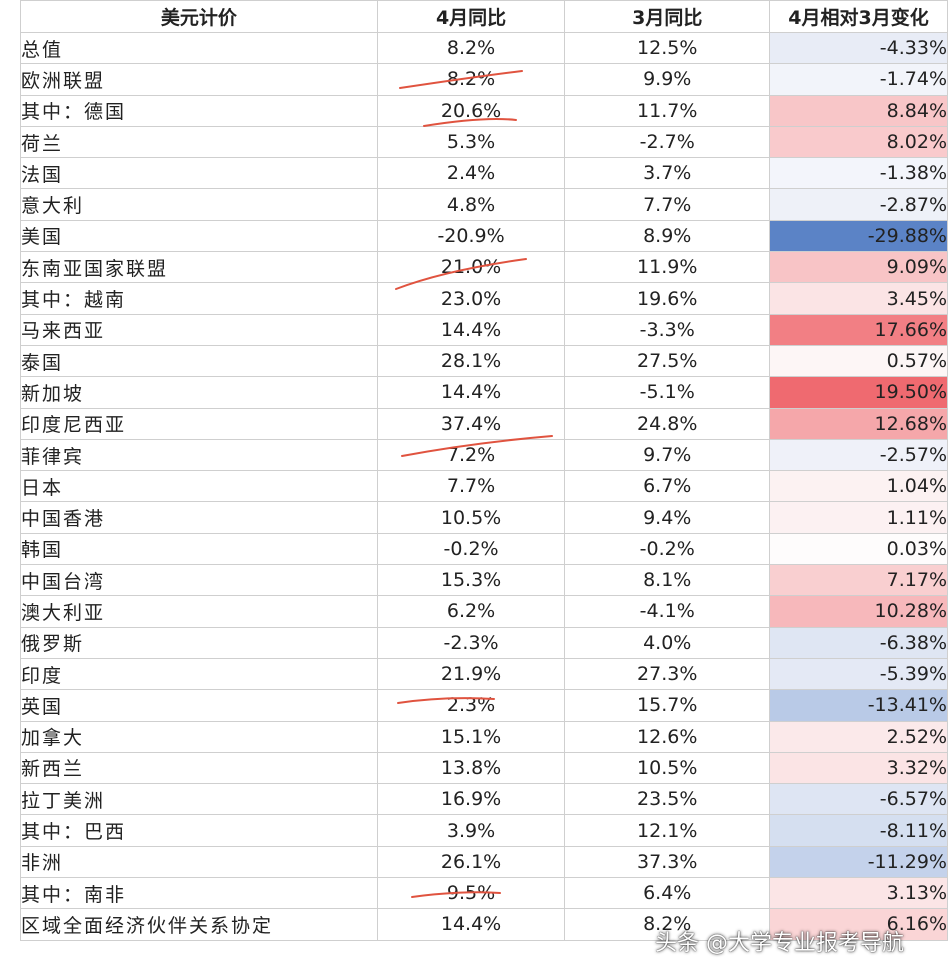 The height and width of the screenshot is (970, 948). What do you see at coordinates (471, 768) in the screenshot?
I see `april-yoy-cell: 13.8%` at bounding box center [471, 768].